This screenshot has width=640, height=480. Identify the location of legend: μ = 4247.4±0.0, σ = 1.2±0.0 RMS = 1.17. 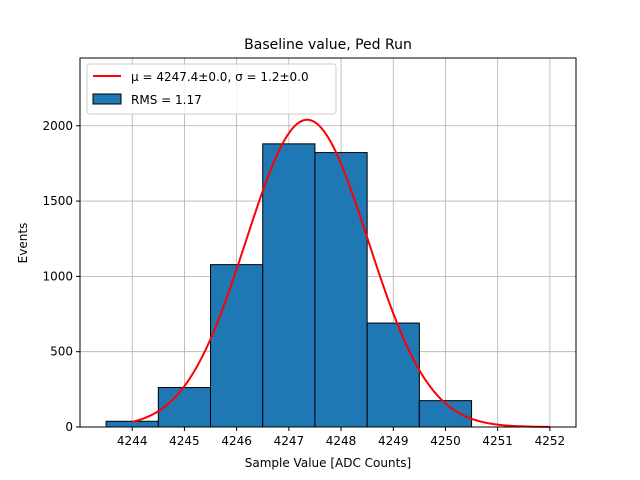
(211, 89).